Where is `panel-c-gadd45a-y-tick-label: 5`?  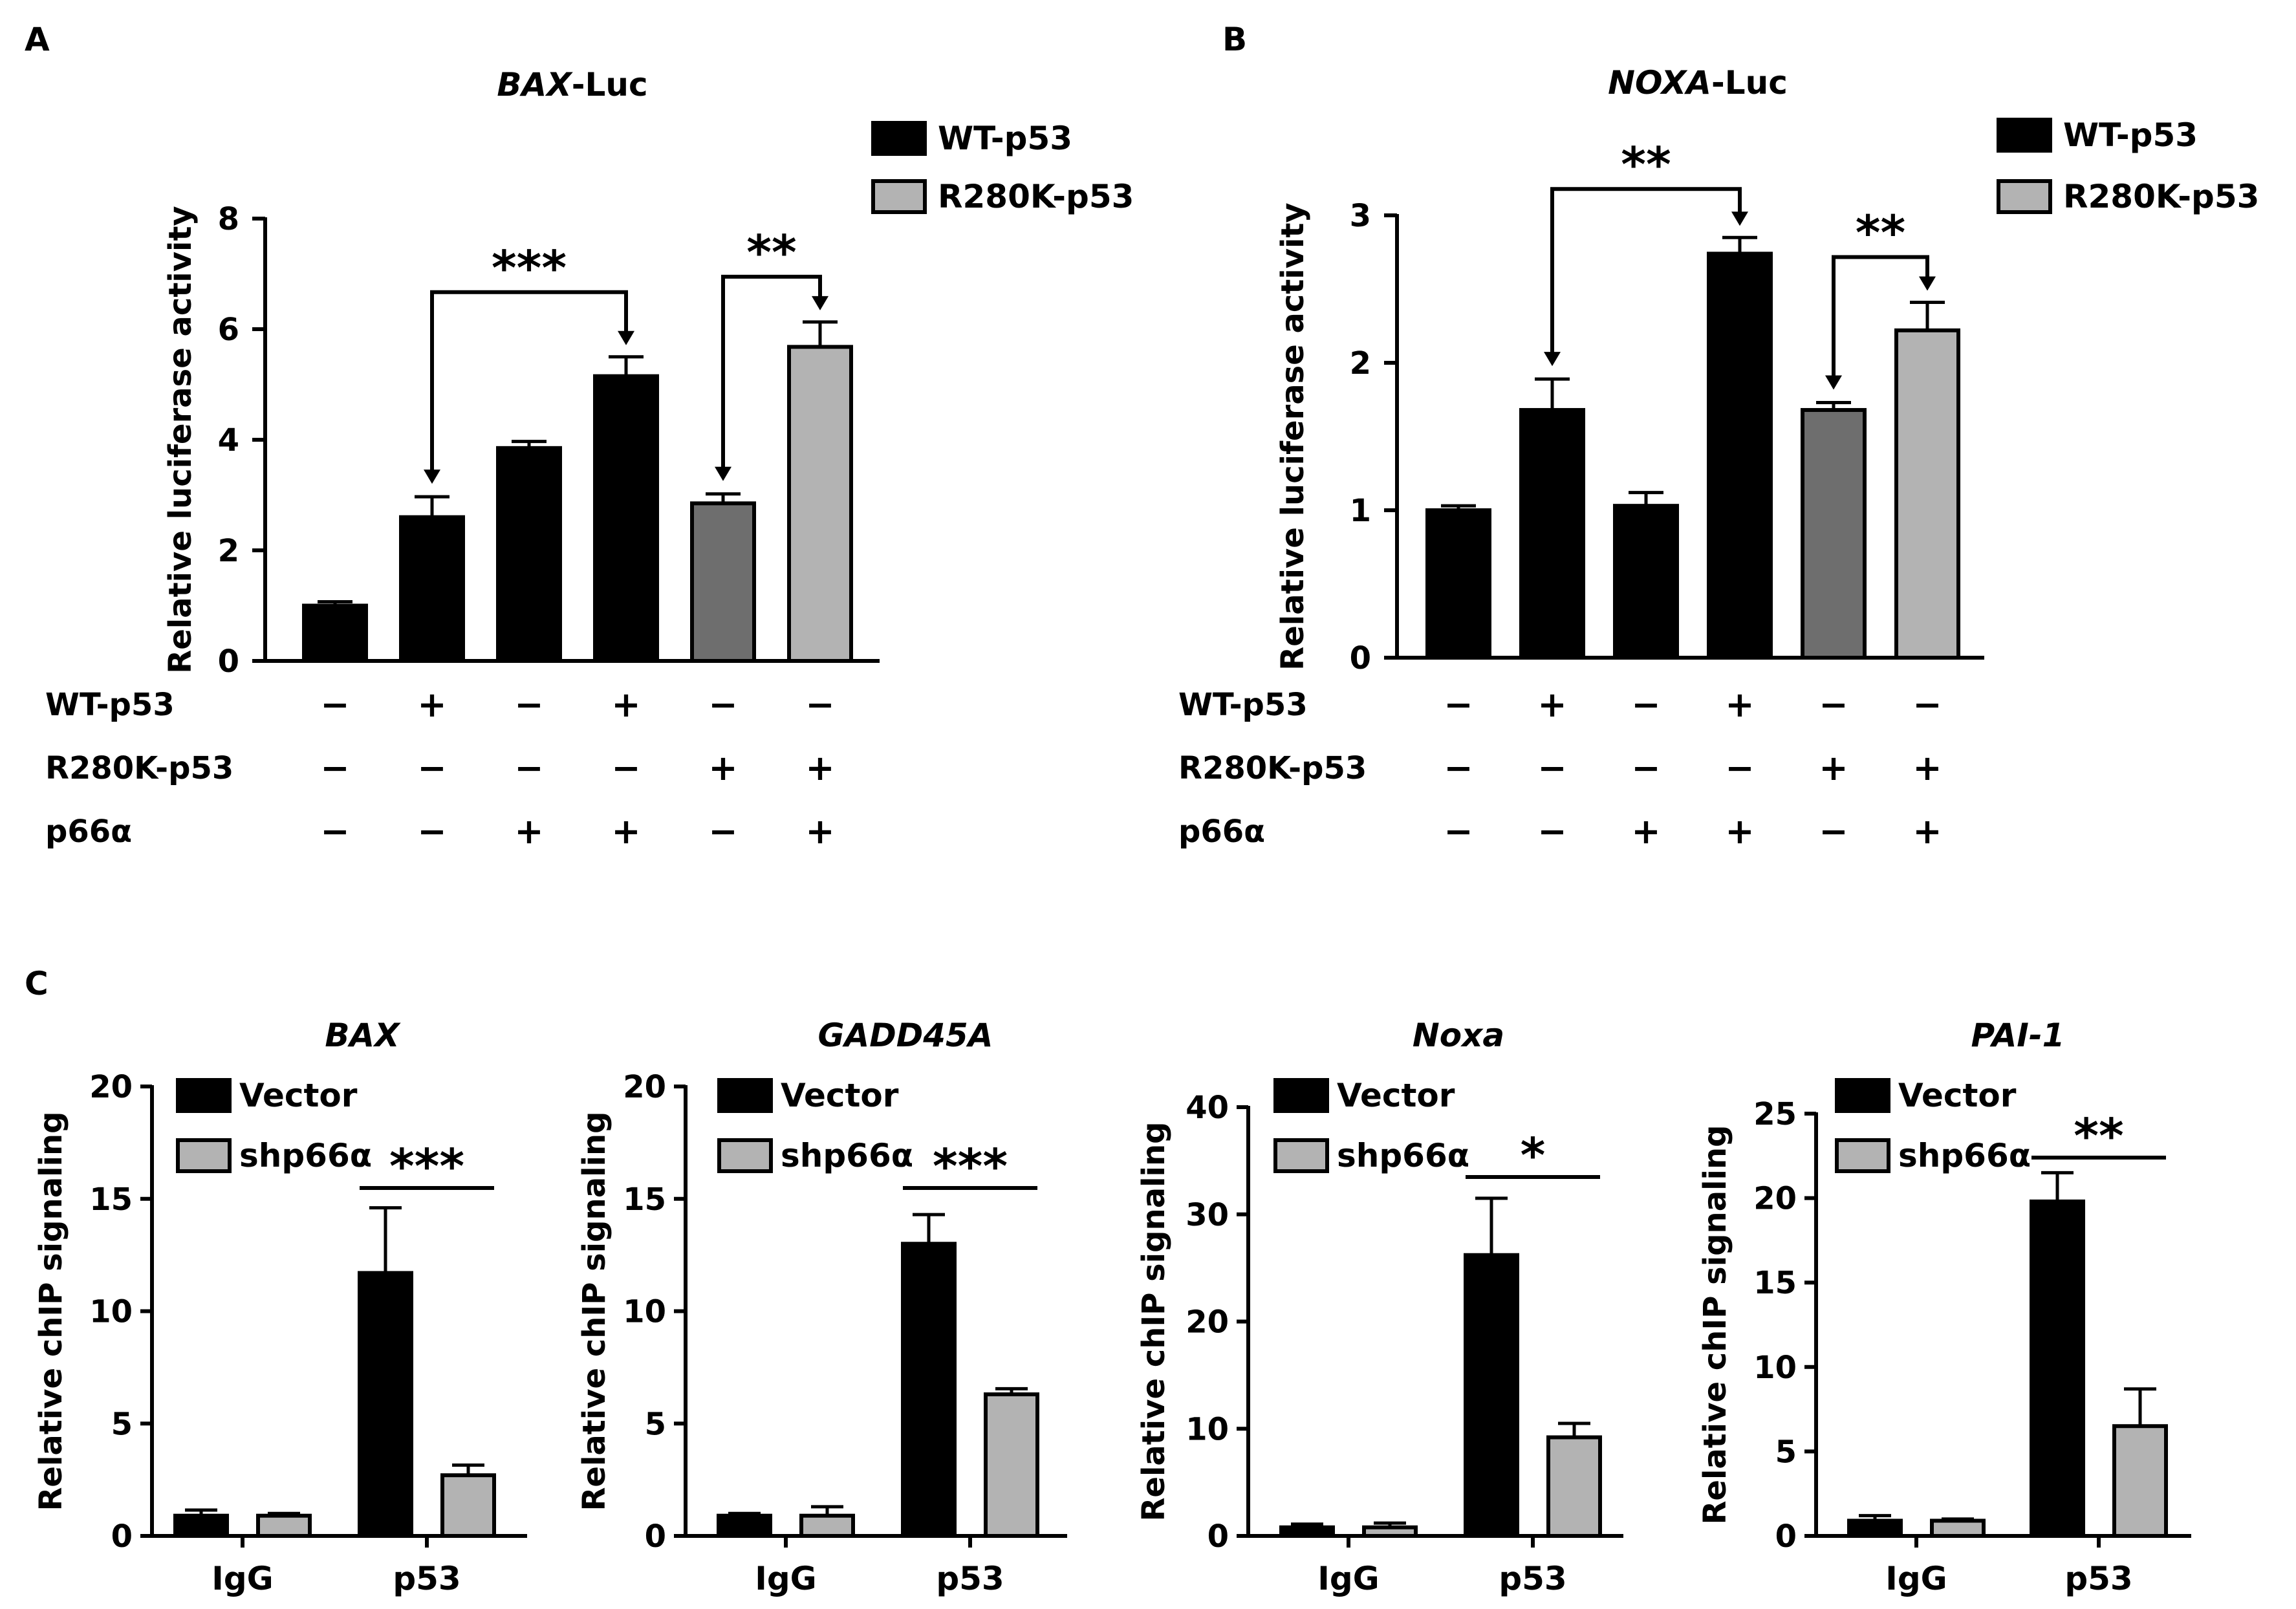 panel-c-gadd45a-y-tick-label: 5 is located at coordinates (655, 1424).